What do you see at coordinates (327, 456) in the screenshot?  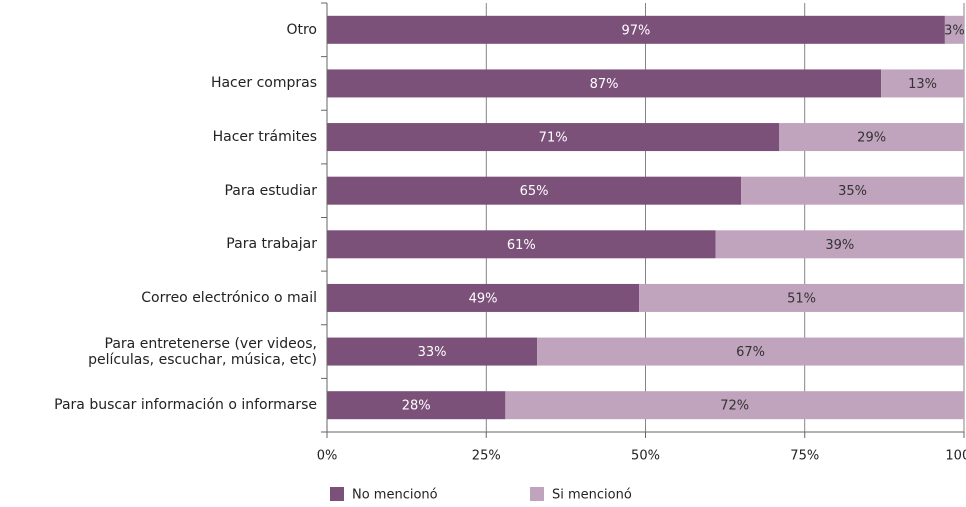 I see `x-tick-label: 0%` at bounding box center [327, 456].